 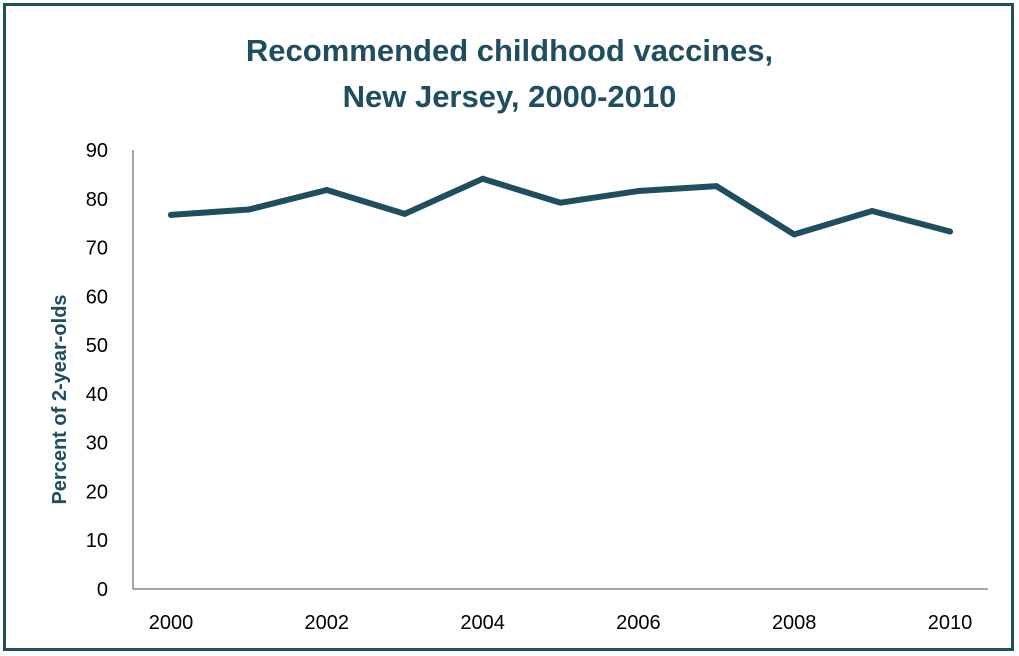 I want to click on y-tick-label: 90, so click(x=97, y=151).